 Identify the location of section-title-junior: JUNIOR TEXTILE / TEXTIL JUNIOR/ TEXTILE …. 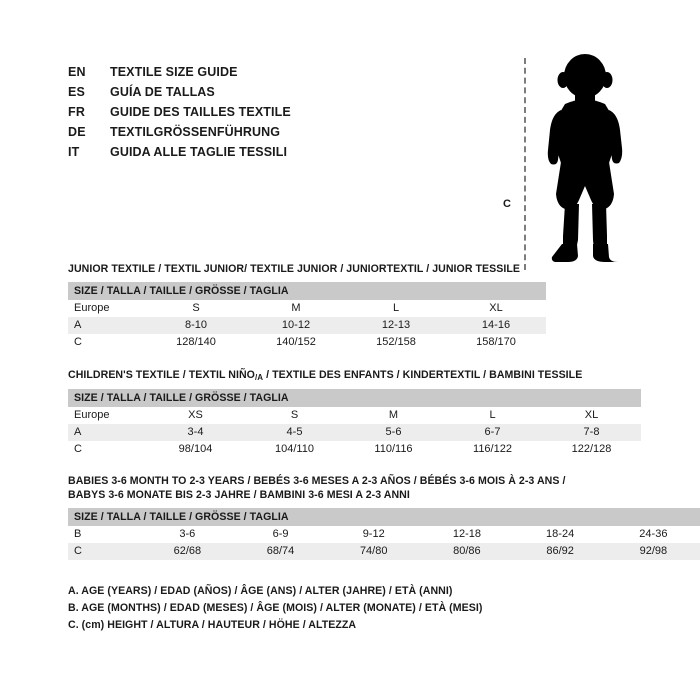
(294, 269).